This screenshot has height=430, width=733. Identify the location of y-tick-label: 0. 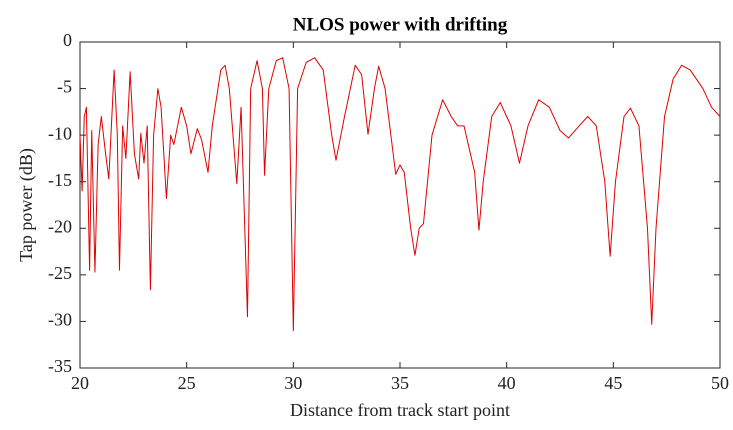
(67, 40).